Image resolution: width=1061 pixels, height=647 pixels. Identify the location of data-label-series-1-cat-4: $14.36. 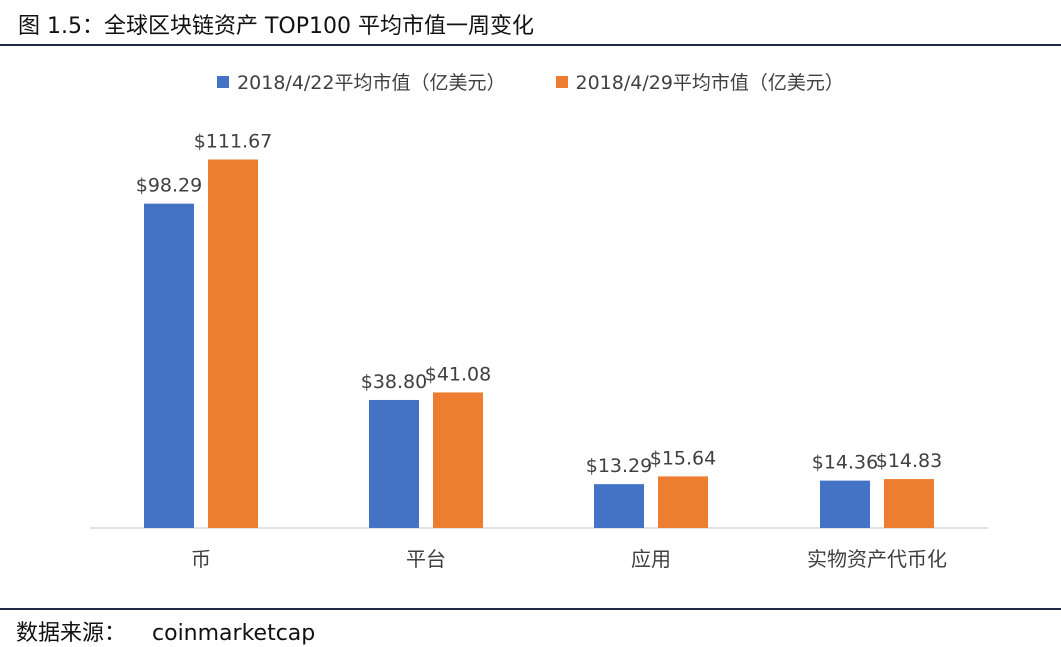
(845, 463).